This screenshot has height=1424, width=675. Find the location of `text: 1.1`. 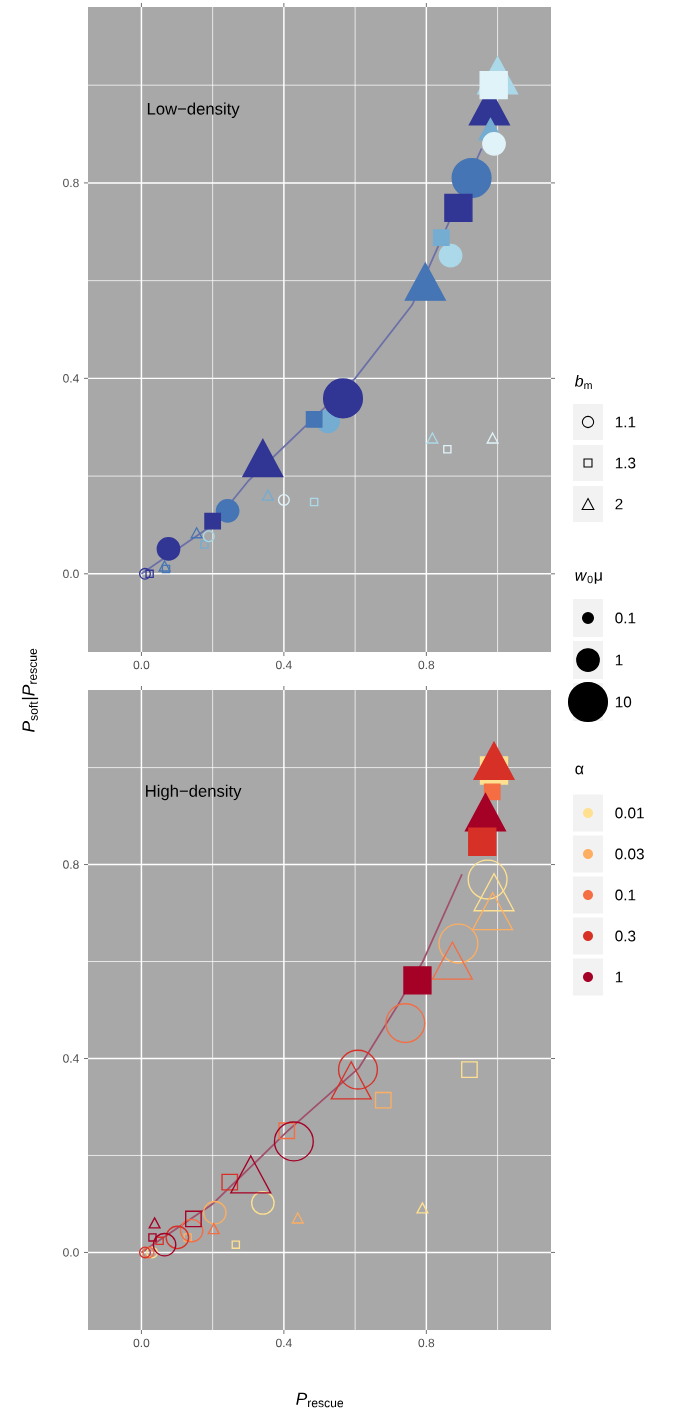

text: 1.1 is located at coordinates (625, 422).